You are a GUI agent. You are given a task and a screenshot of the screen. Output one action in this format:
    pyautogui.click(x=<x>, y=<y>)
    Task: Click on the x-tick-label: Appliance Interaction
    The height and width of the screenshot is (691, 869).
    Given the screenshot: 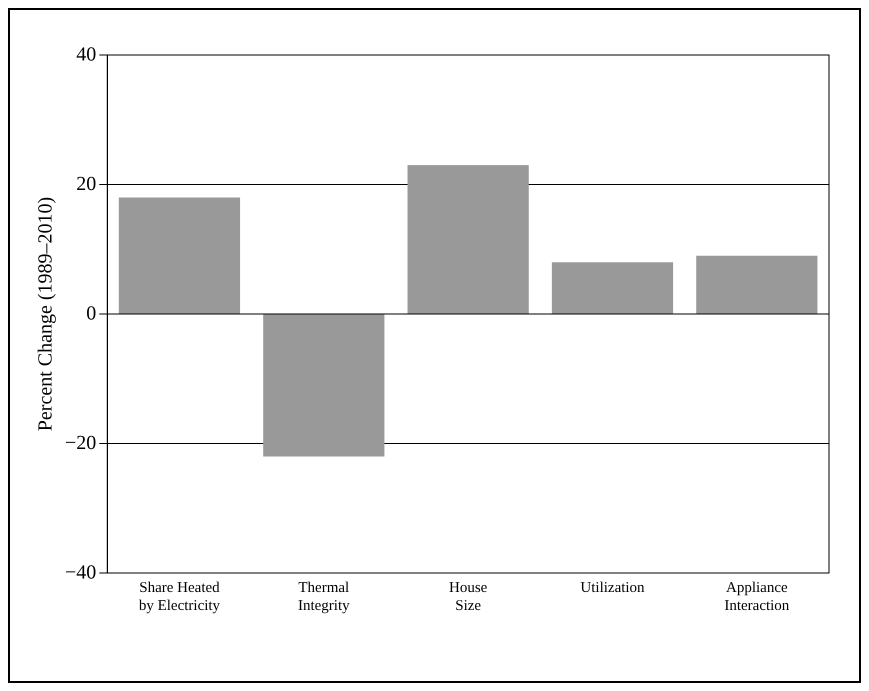 What is the action you would take?
    pyautogui.click(x=757, y=597)
    